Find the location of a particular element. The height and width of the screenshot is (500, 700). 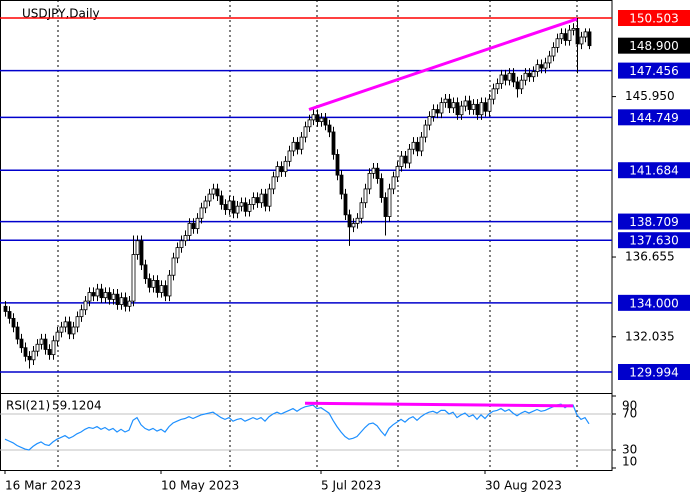

x-tick-label: 10 May 2023 is located at coordinates (200, 486).